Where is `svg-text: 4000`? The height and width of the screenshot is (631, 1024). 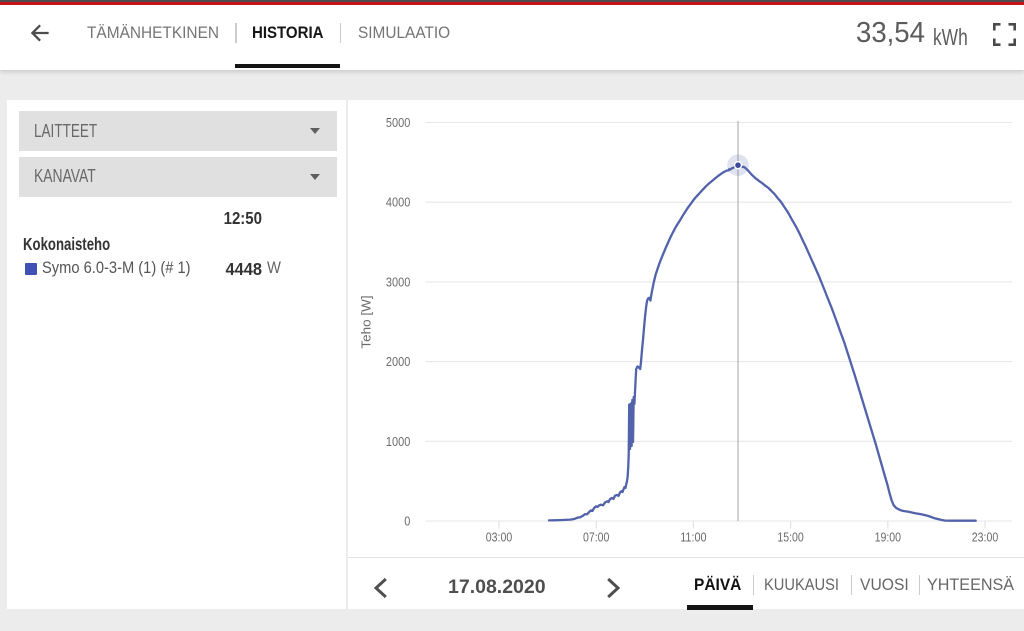 svg-text: 4000 is located at coordinates (398, 203).